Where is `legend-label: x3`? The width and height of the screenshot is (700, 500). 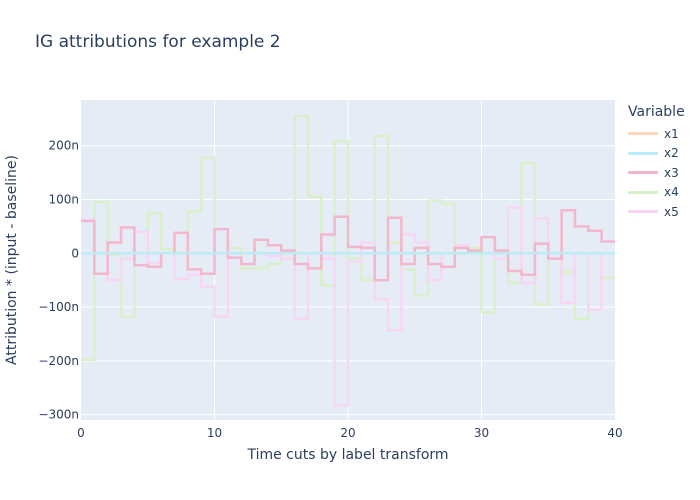
legend-label: x3 is located at coordinates (671, 172).